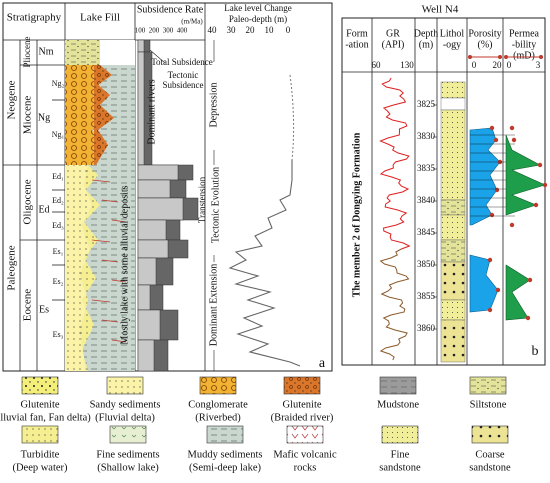  I want to click on legend-label: Fine, so click(400, 454).